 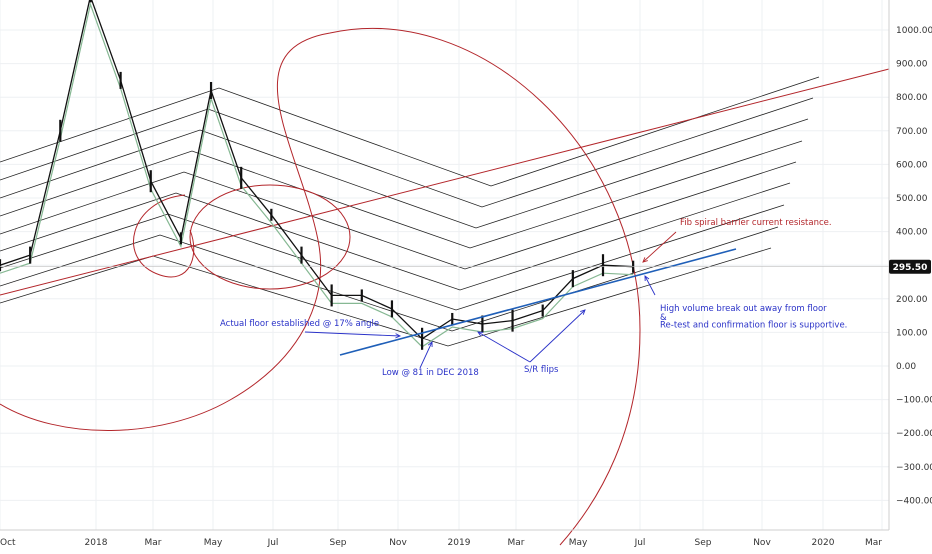 What do you see at coordinates (914, 401) in the screenshot?
I see `y-tick-label: −100.00` at bounding box center [914, 401].